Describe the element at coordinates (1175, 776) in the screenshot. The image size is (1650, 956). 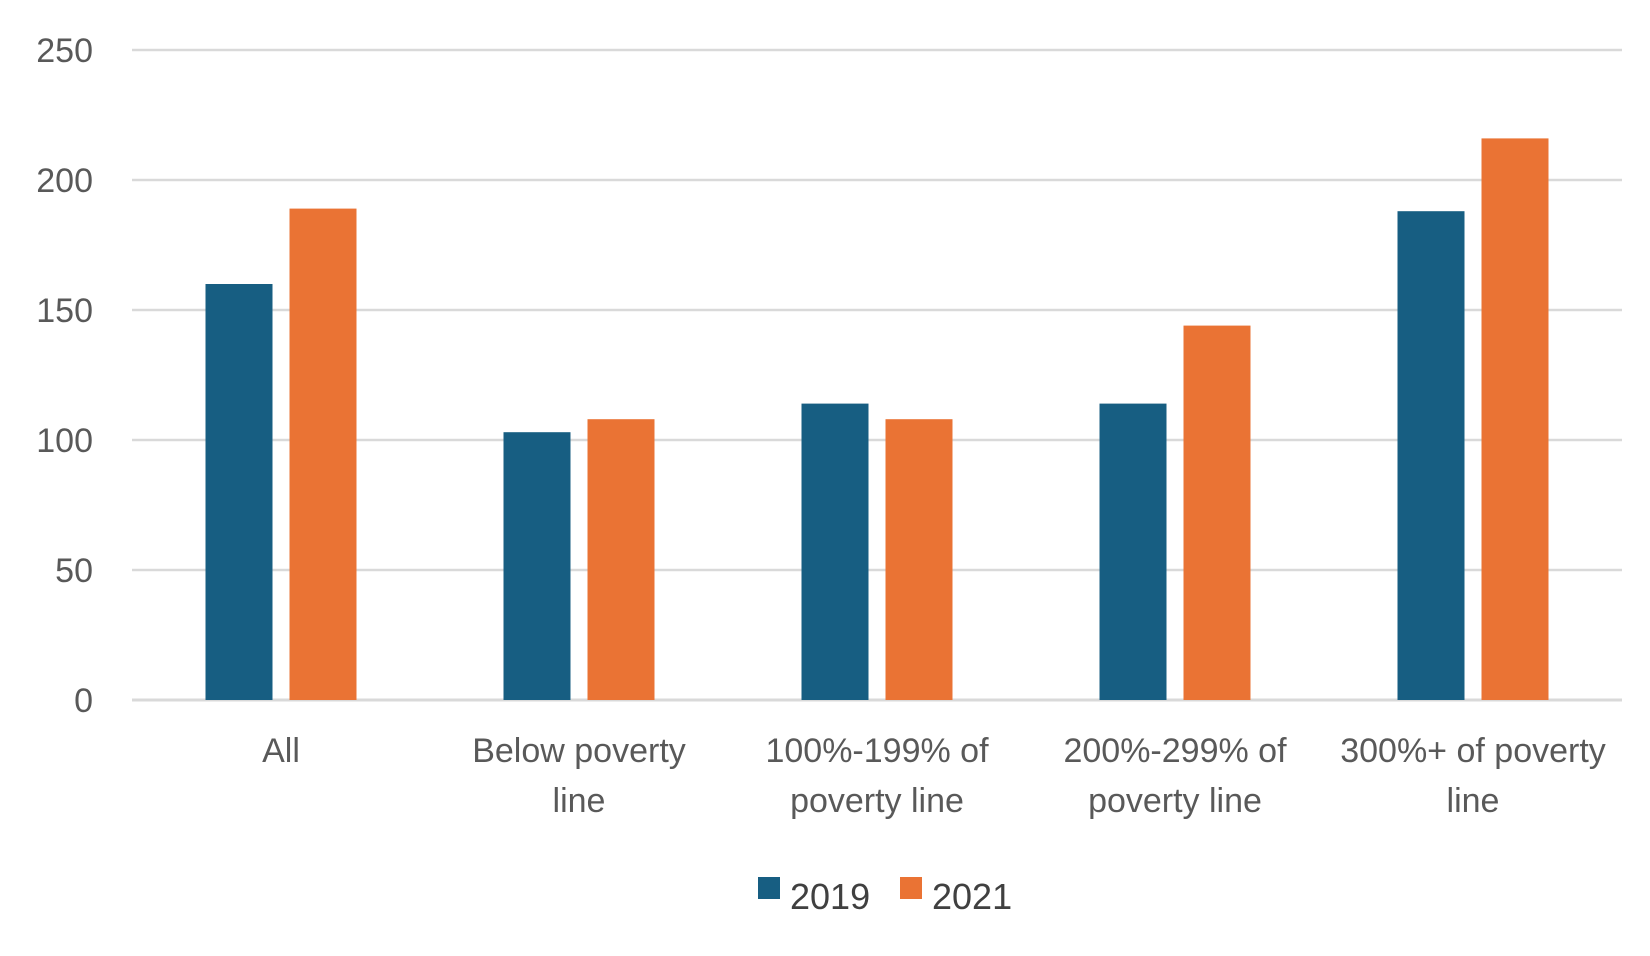
I see `x-category-label: 200%-299% of poverty line` at that location.